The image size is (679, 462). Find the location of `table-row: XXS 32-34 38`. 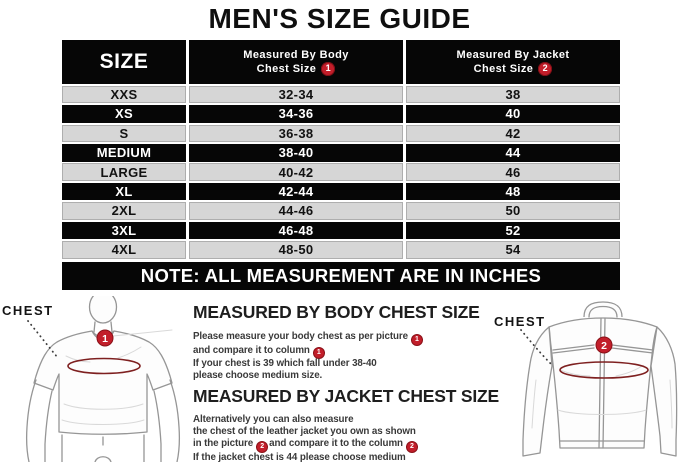

table-row: XXS 32-34 38 is located at coordinates (341, 94).